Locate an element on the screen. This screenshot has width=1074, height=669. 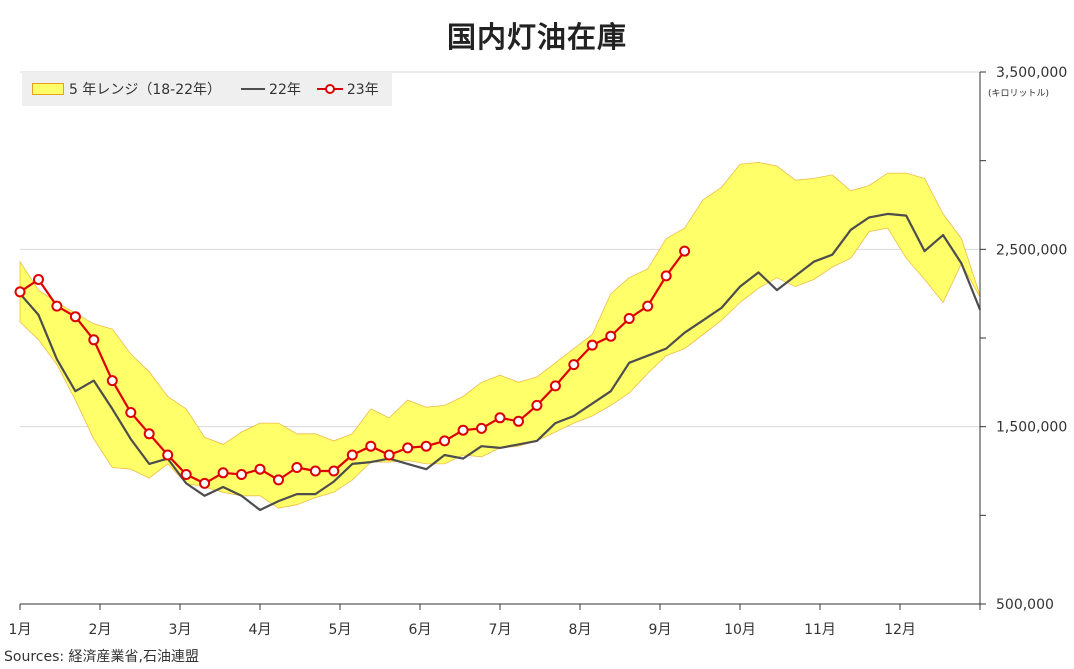
legend-label-22: 22年 is located at coordinates (285, 90).